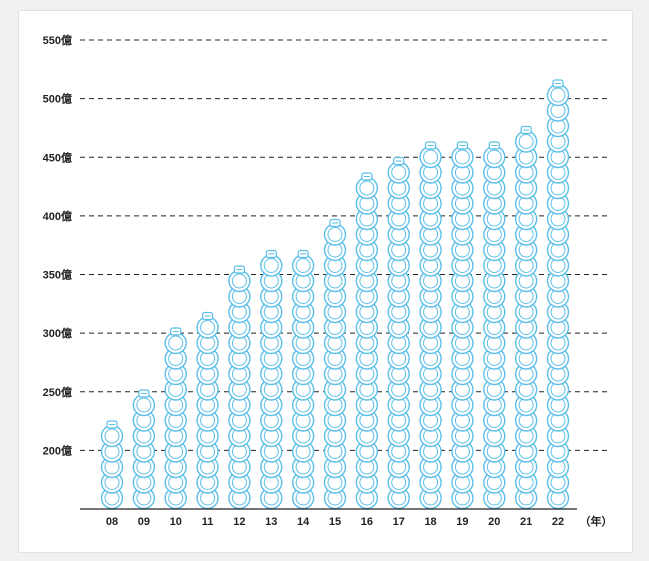 This screenshot has height=561, width=649. Describe the element at coordinates (399, 522) in the screenshot. I see `x-tick-label: 17` at that location.